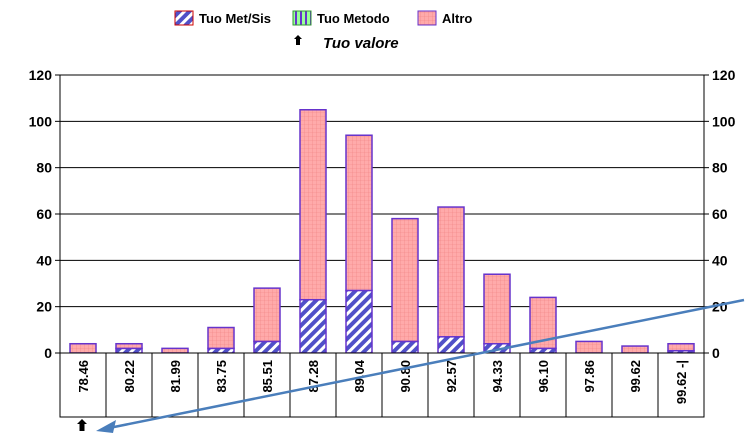 This screenshot has width=746, height=434. What do you see at coordinates (221, 376) in the screenshot?
I see `x-tick-label: 83.75` at bounding box center [221, 376].